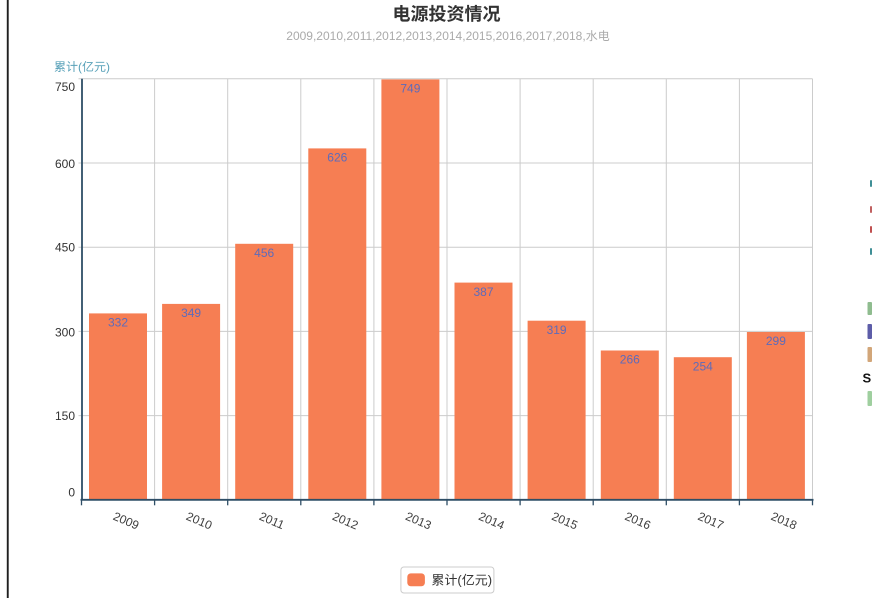 This screenshot has width=872, height=598. I want to click on svg-text: 299, so click(776, 341).